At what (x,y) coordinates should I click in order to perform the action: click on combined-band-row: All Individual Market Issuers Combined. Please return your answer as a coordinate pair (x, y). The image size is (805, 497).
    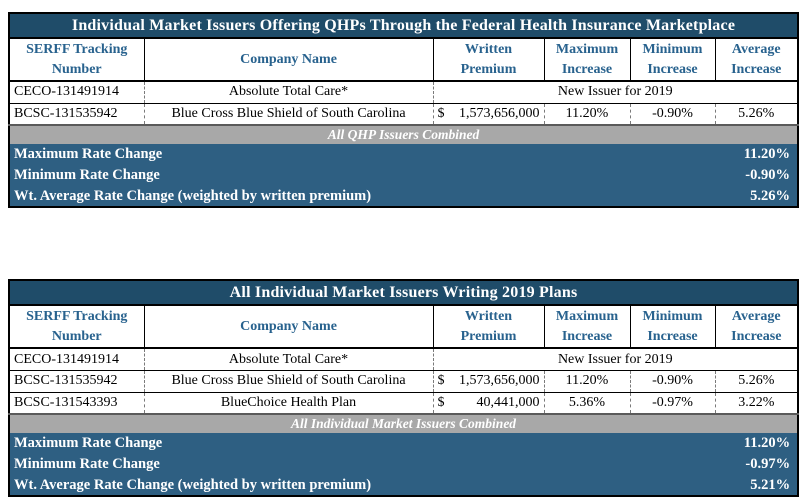
    Looking at the image, I should click on (404, 423).